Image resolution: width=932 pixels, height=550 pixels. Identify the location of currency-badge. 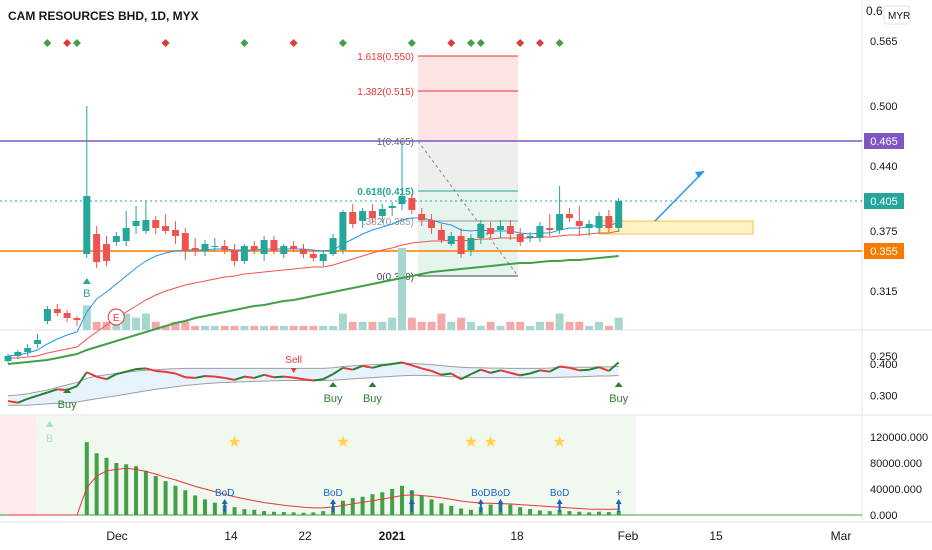
(897, 15).